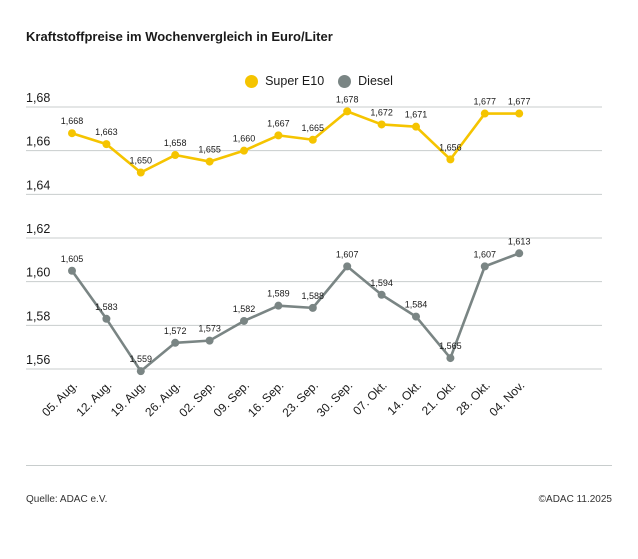  Describe the element at coordinates (575, 499) in the screenshot. I see `copyright-note: ©ADAC 11.2025` at that location.